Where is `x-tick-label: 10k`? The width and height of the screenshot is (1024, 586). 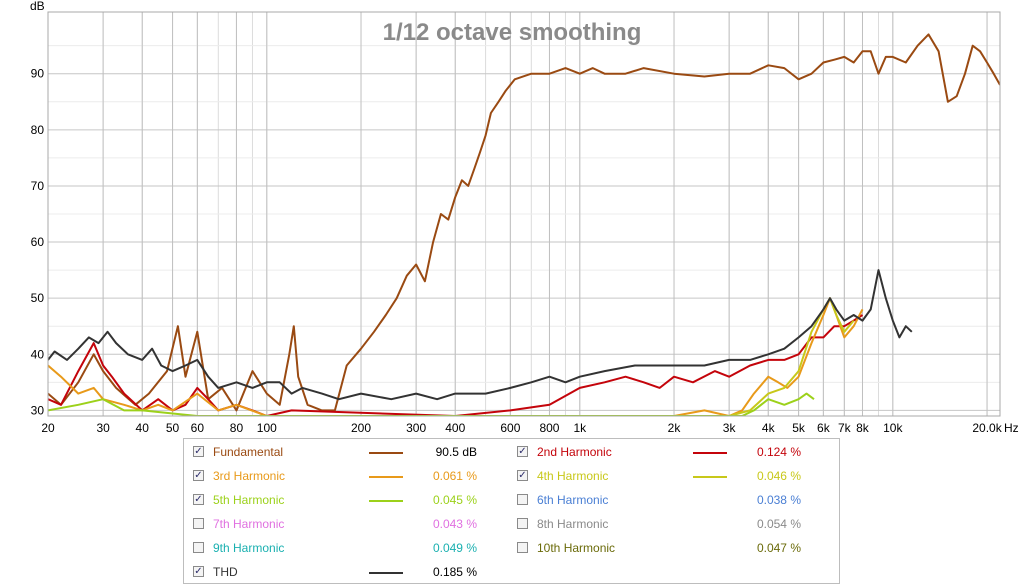
x-tick-label: 10k is located at coordinates (893, 428).